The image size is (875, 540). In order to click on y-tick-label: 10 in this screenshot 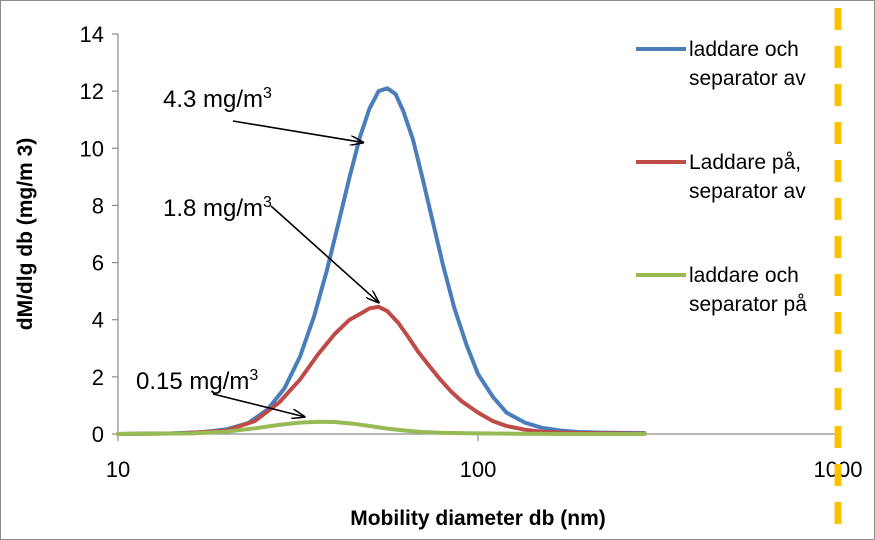, I will do `click(92, 148)`.